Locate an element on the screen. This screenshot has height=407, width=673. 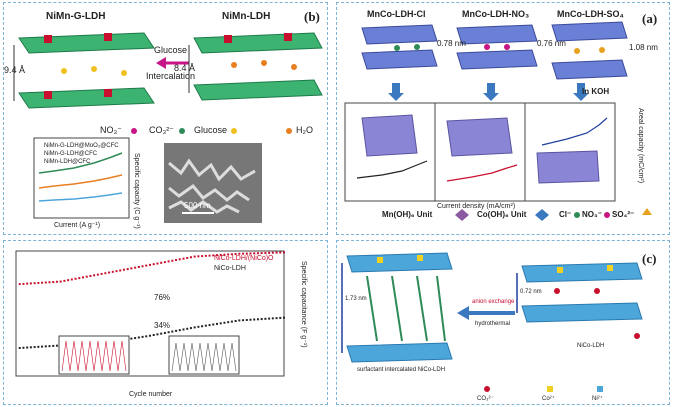
panel-a-title-cl: MnCo-LDH-Cl is located at coordinates (396, 14).